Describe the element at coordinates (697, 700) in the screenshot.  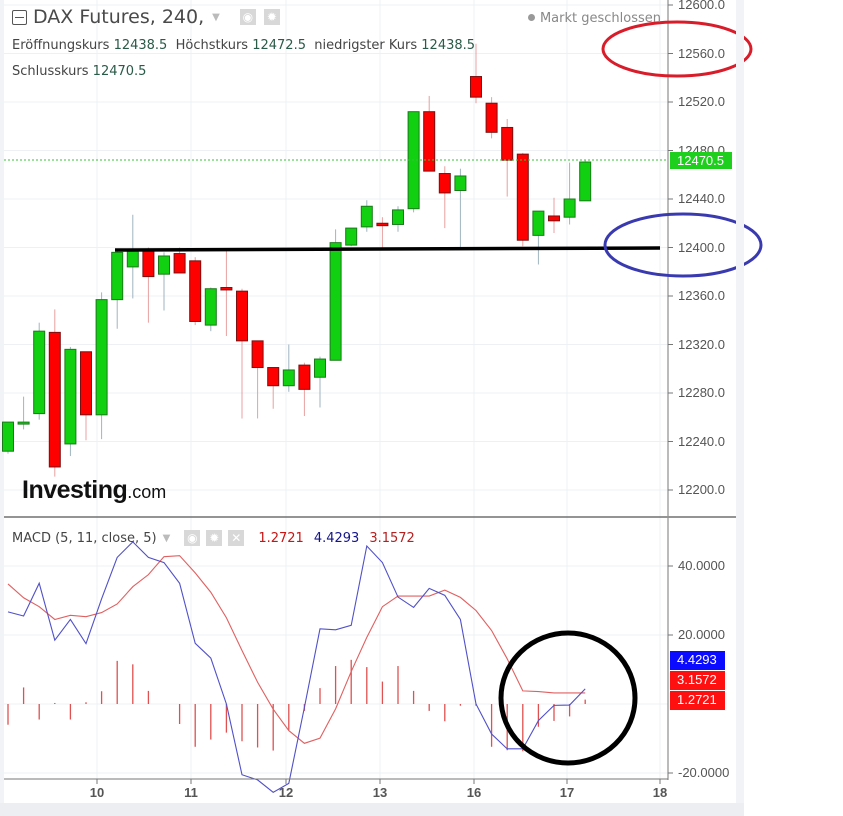
I see `macd-value-tag: 1.2721` at that location.